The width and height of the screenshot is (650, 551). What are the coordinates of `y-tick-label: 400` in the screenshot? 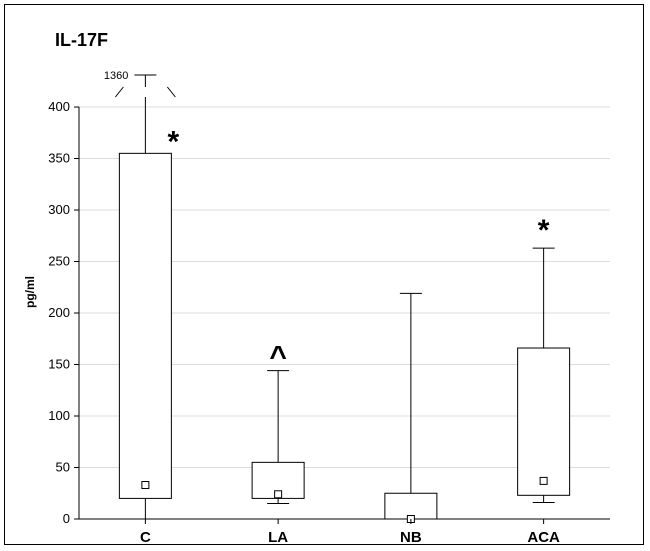 It's located at (59, 106).